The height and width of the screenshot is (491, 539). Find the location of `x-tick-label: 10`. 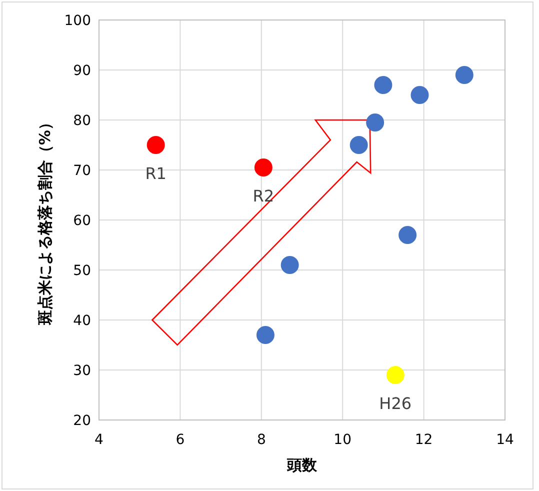

x-tick-label: 10 is located at coordinates (343, 440).